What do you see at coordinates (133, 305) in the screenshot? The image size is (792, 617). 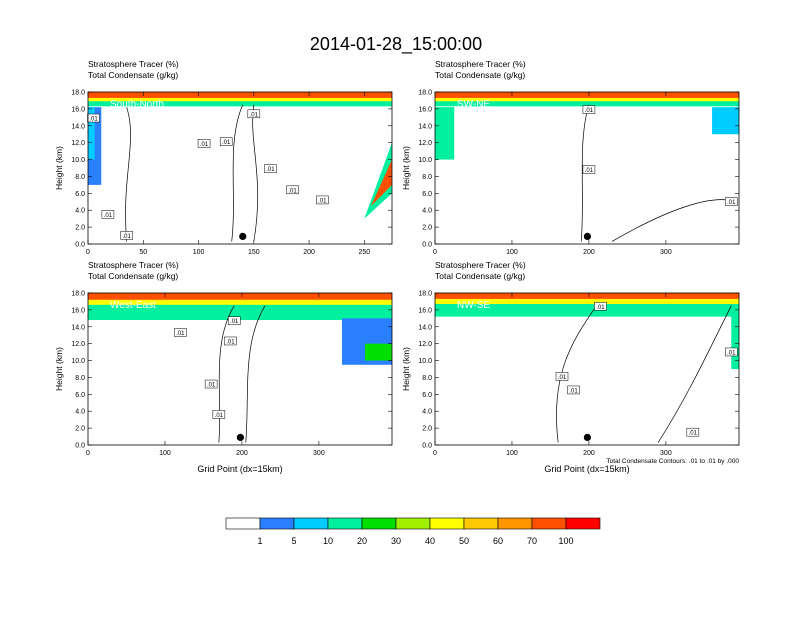 I see `section-label: West-East` at bounding box center [133, 305].